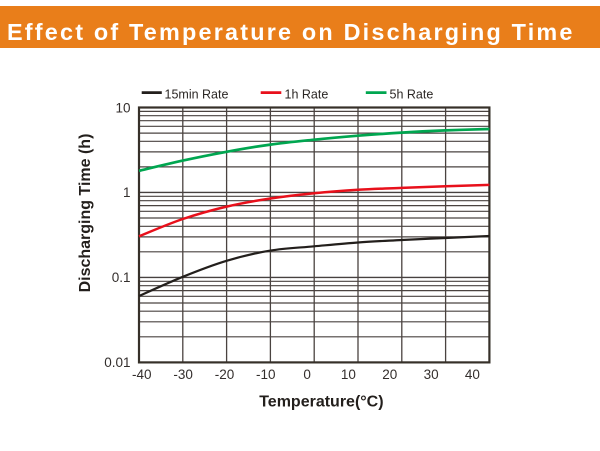 The height and width of the screenshot is (451, 600). Describe the element at coordinates (431, 374) in the screenshot. I see `svg-text: 30` at that location.